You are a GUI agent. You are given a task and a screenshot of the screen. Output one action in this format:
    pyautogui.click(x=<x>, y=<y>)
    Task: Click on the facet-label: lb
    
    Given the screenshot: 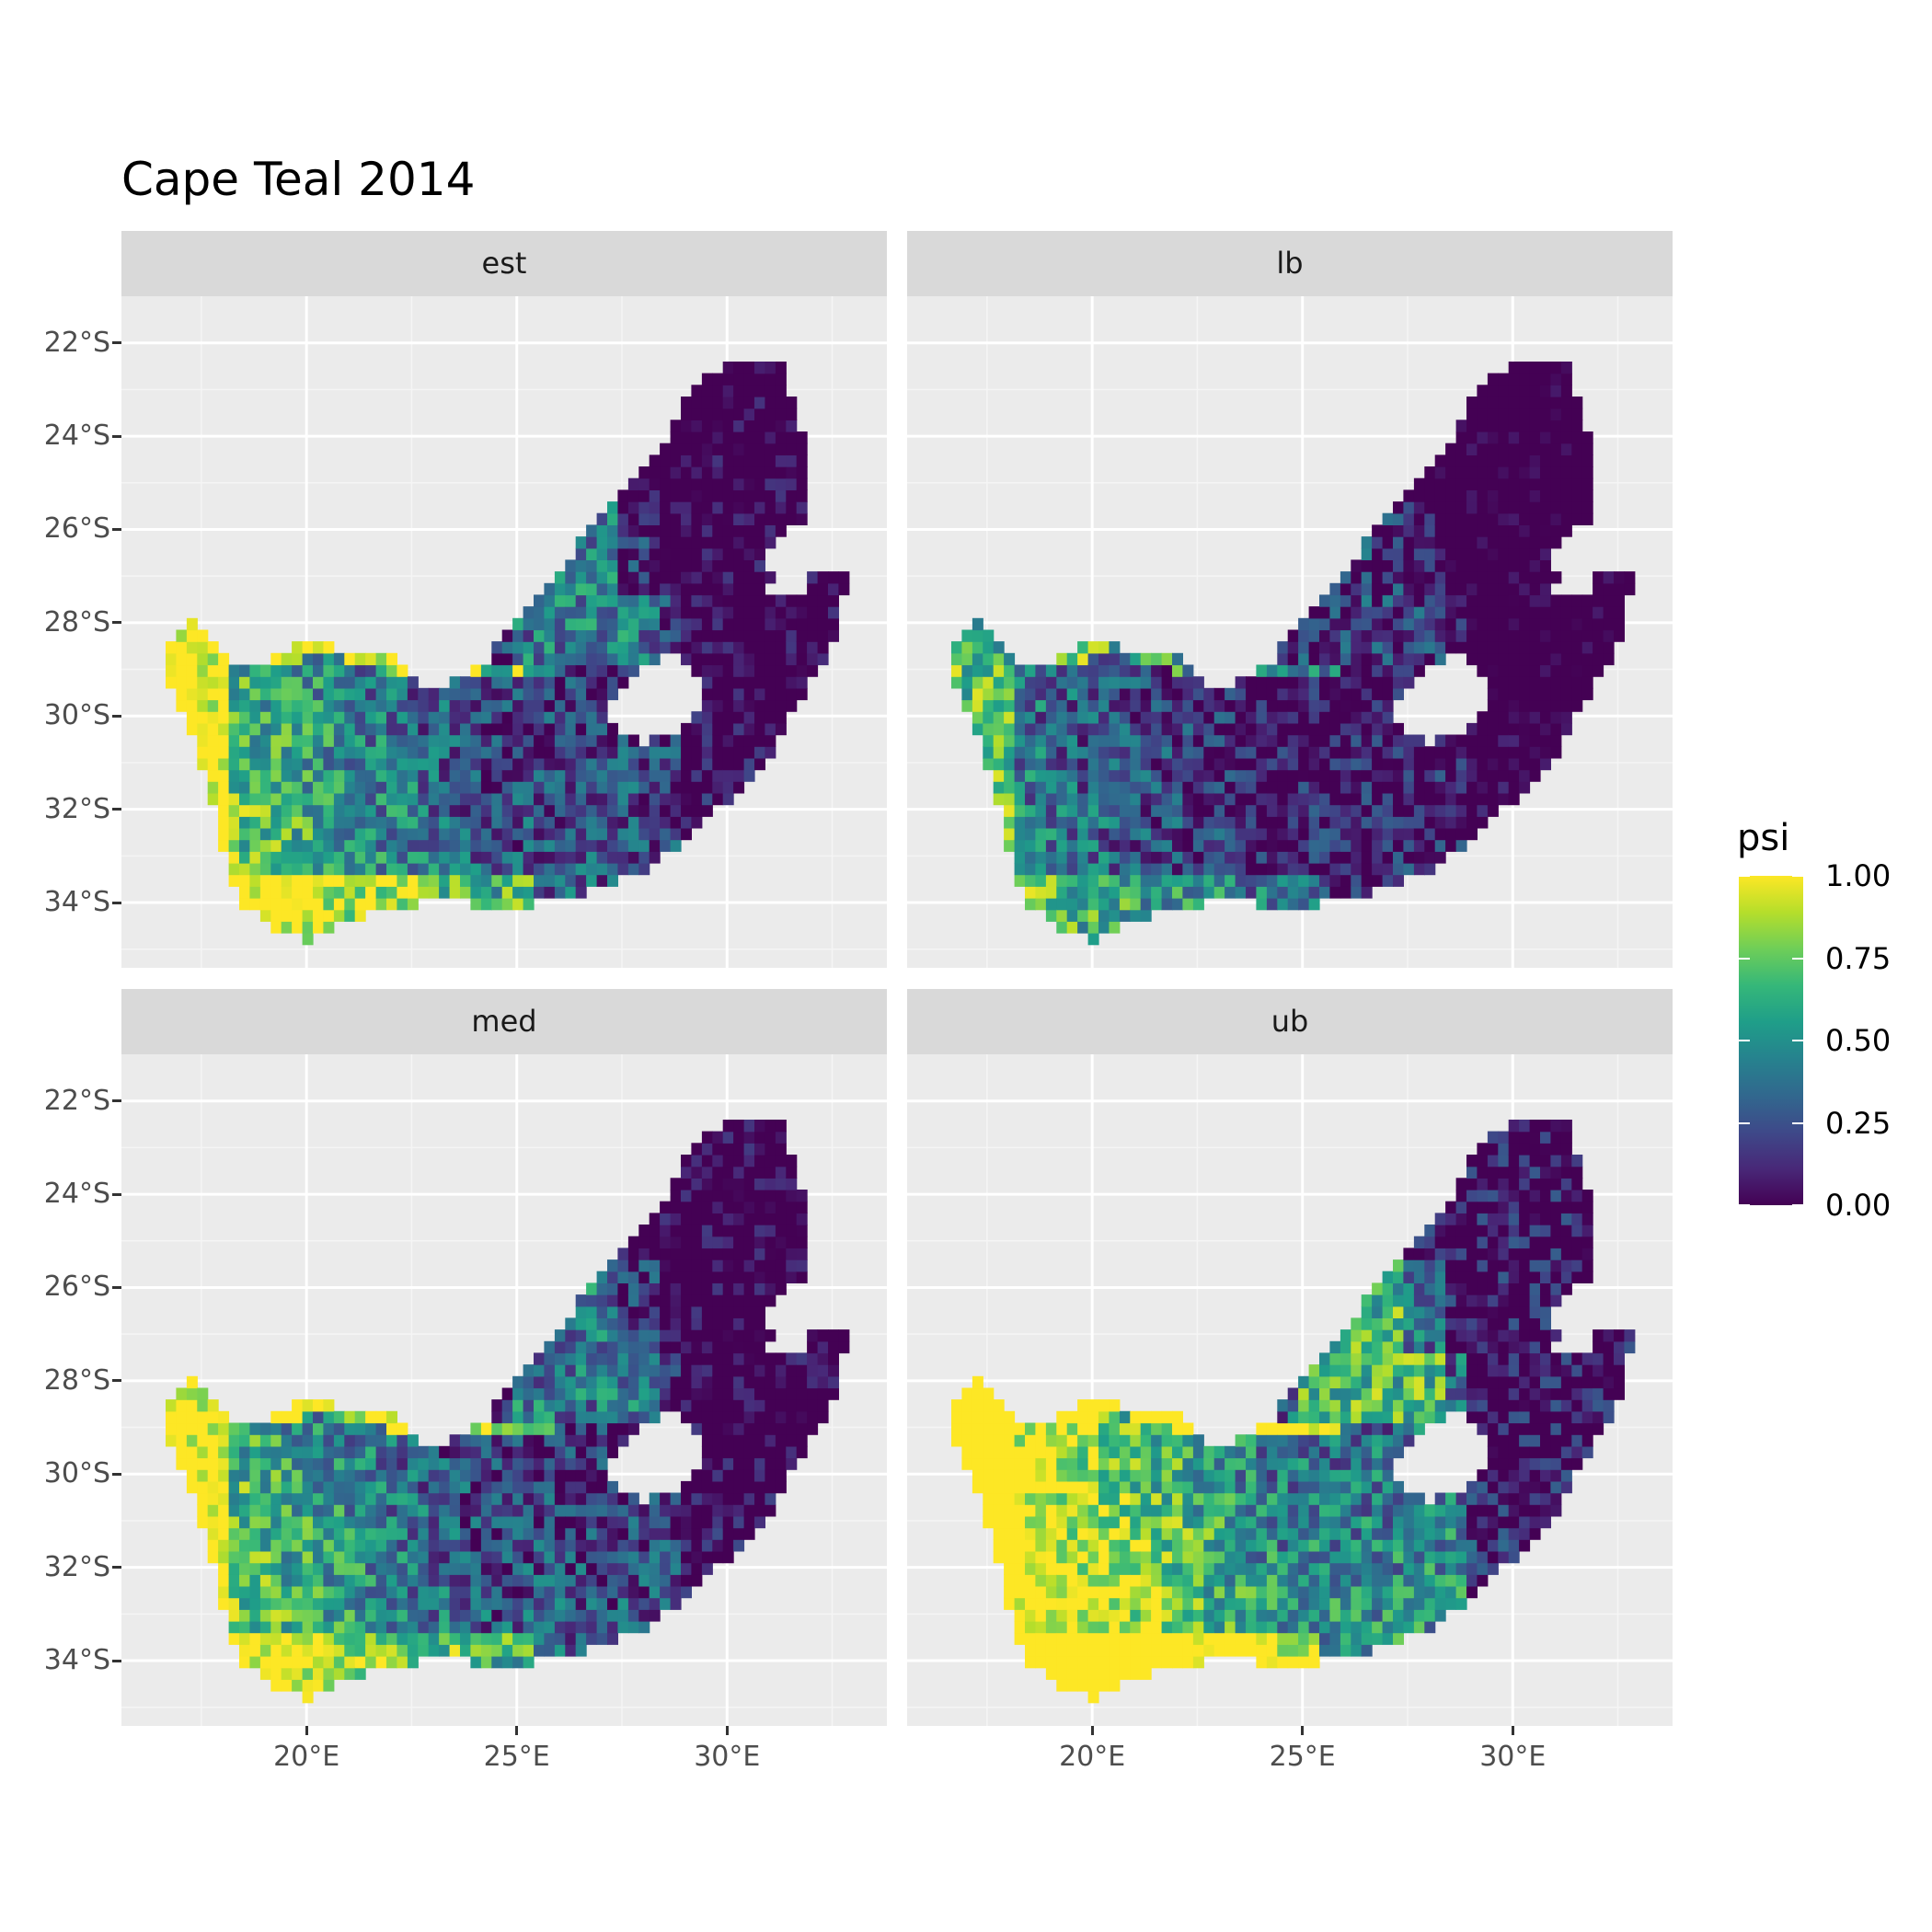 What is the action you would take?
    pyautogui.click(x=1290, y=263)
    